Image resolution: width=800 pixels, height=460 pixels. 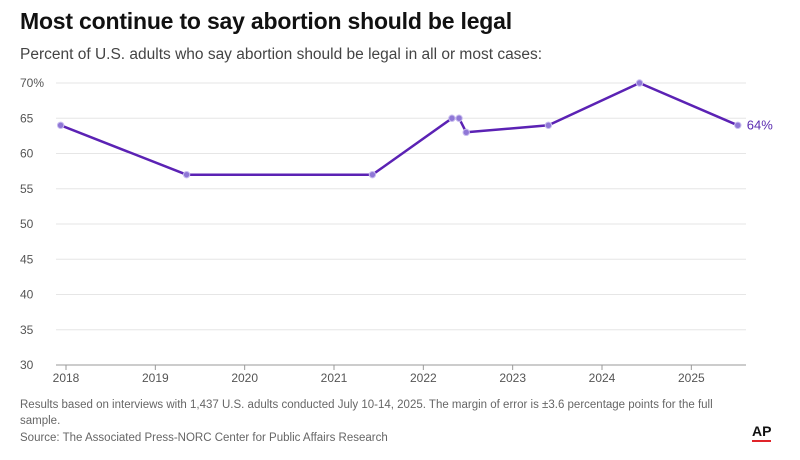 What do you see at coordinates (691, 378) in the screenshot?
I see `x-tick-label: 2025` at bounding box center [691, 378].